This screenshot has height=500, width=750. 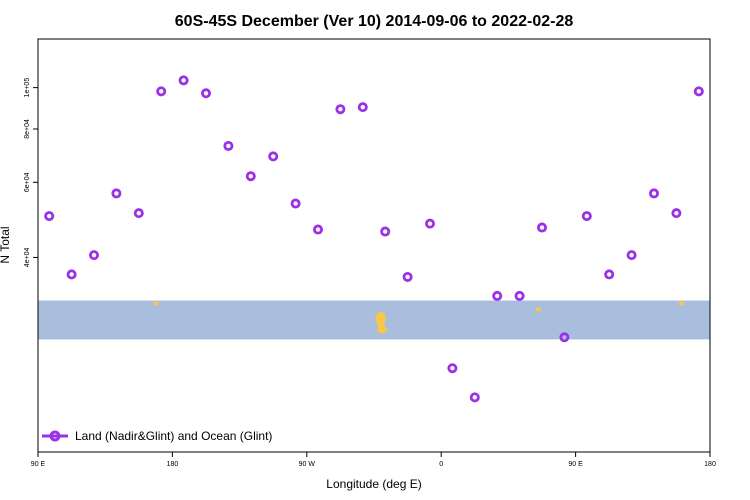 I want to click on x-tick-label: 0, so click(x=441, y=464).